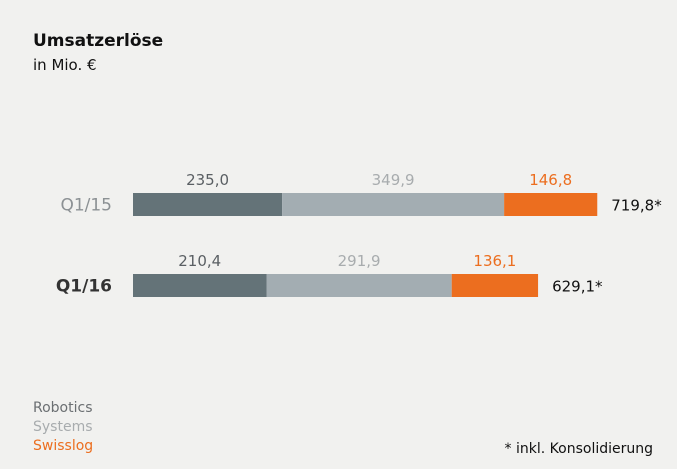  Describe the element at coordinates (86, 206) in the screenshot. I see `category-label: Q1/15` at that location.